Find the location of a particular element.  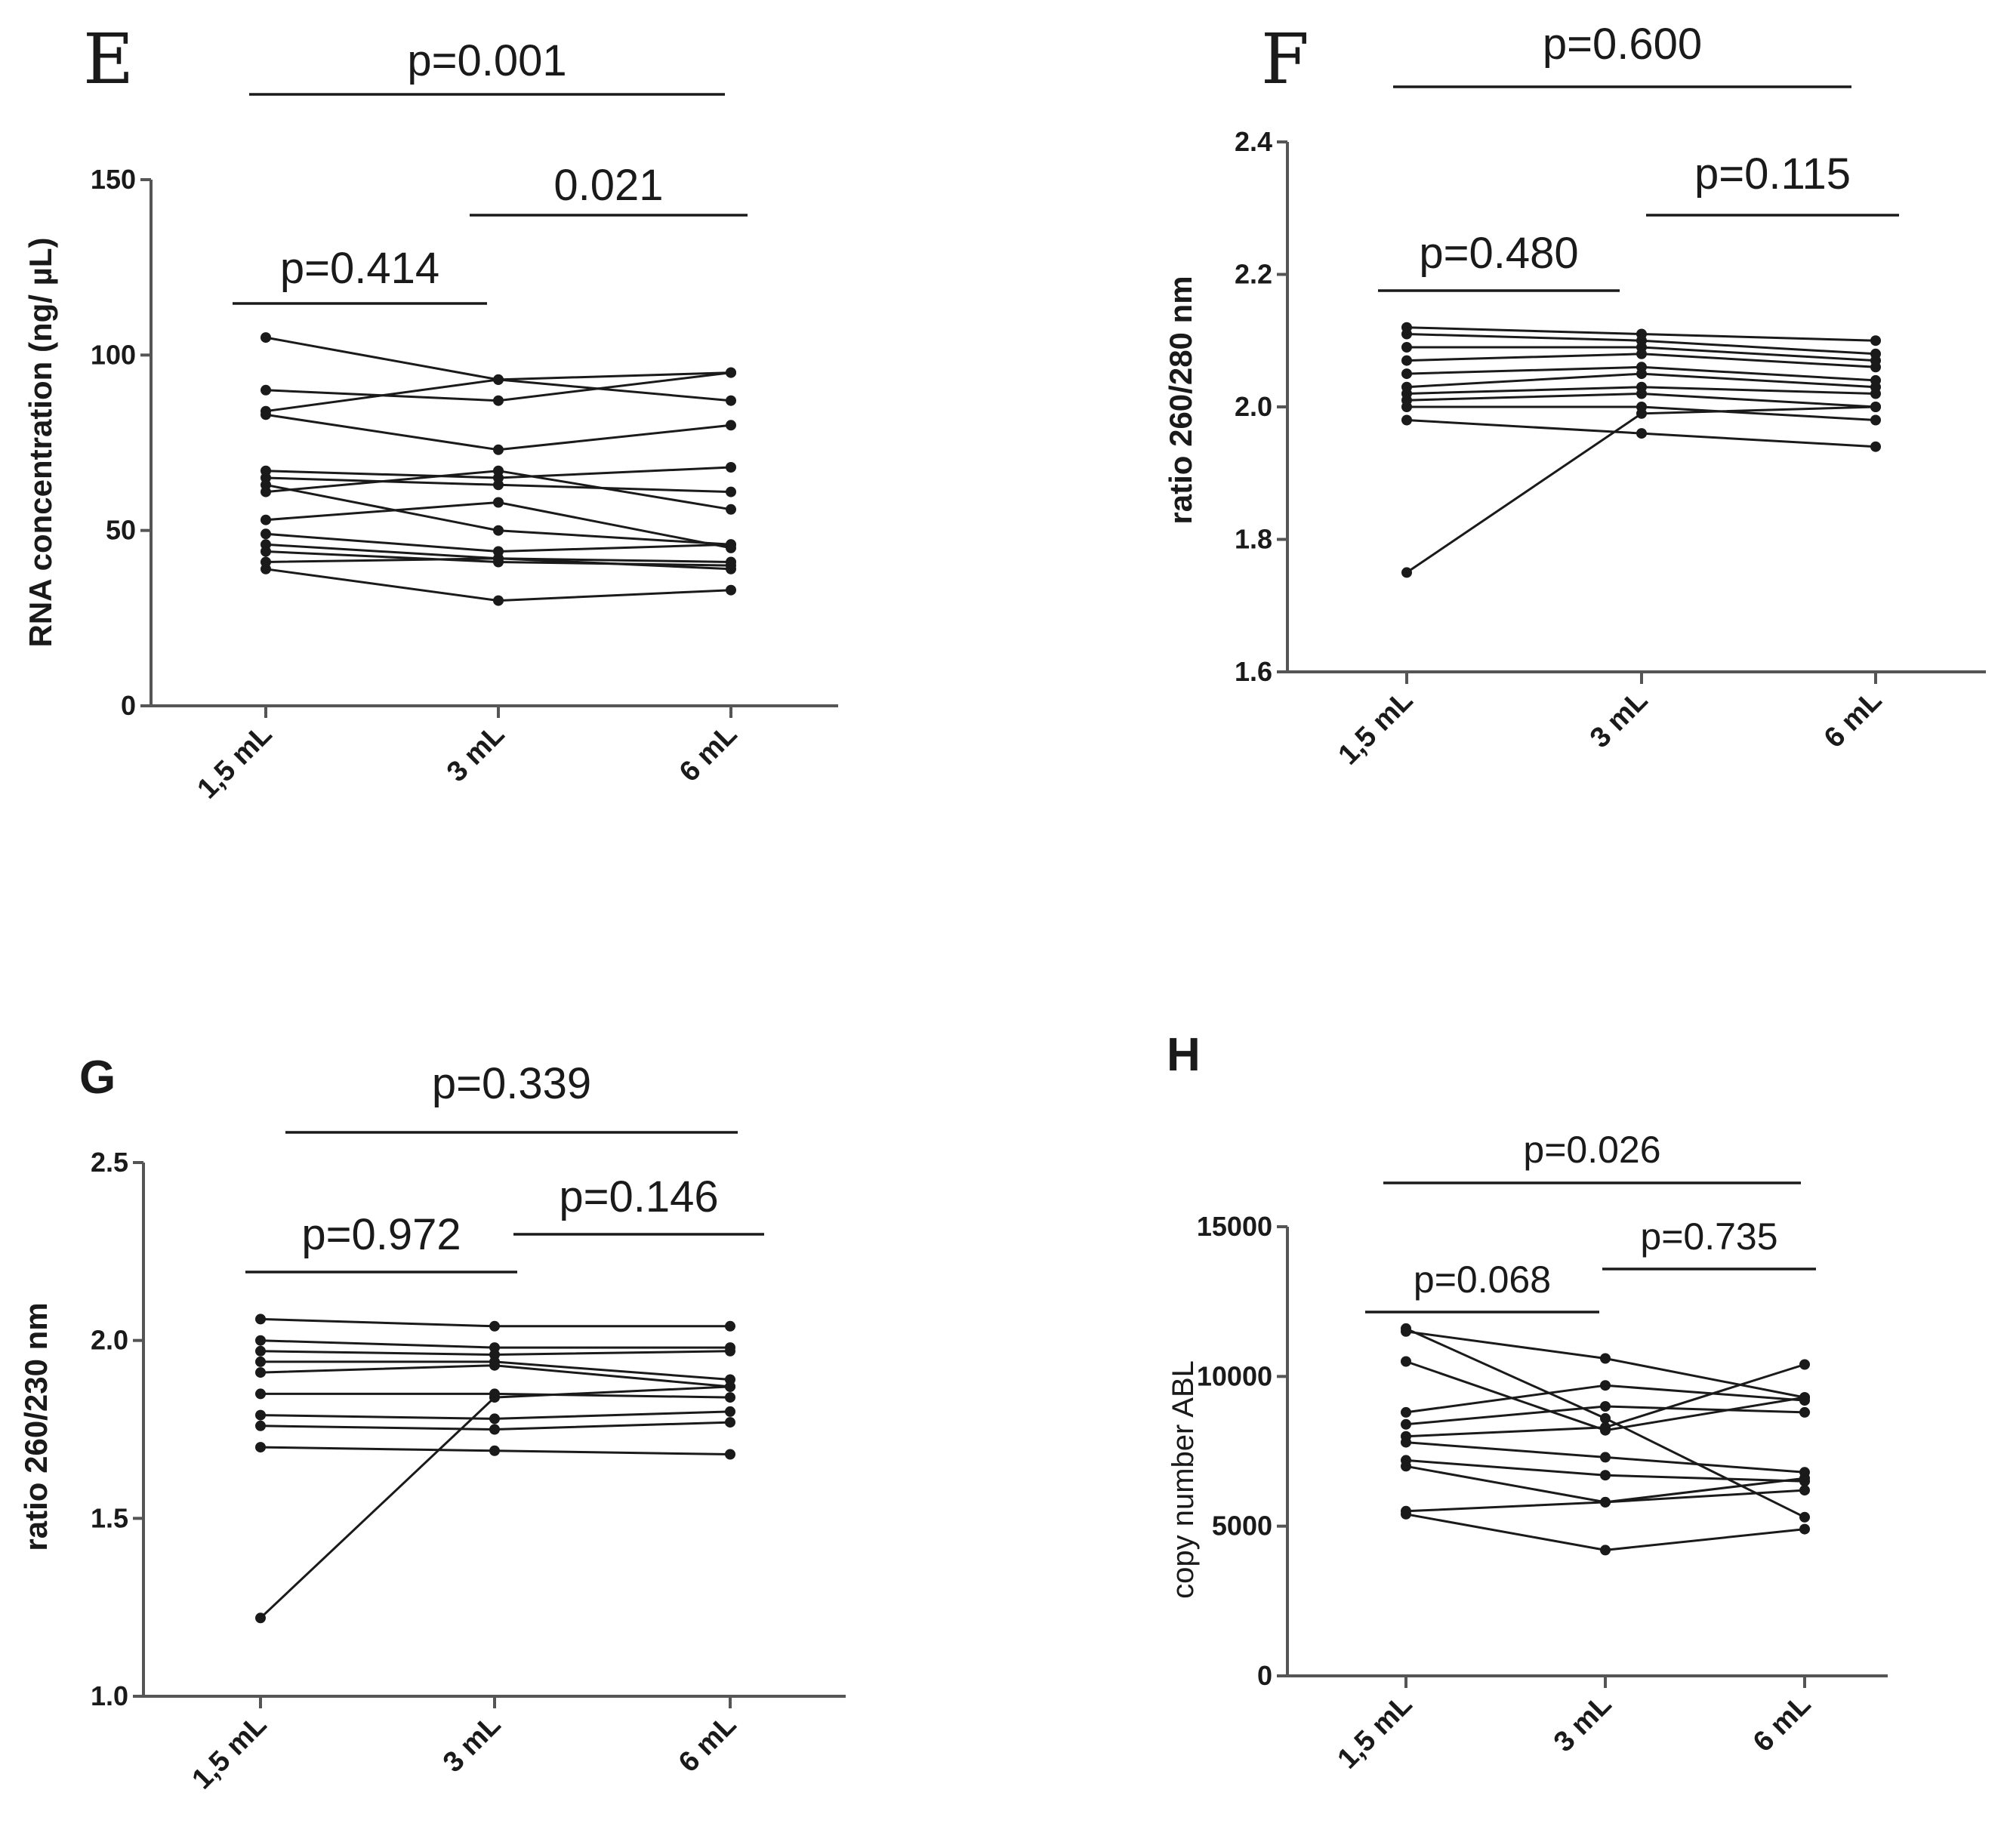

panel-letter-e: E is located at coordinates (109, 59).